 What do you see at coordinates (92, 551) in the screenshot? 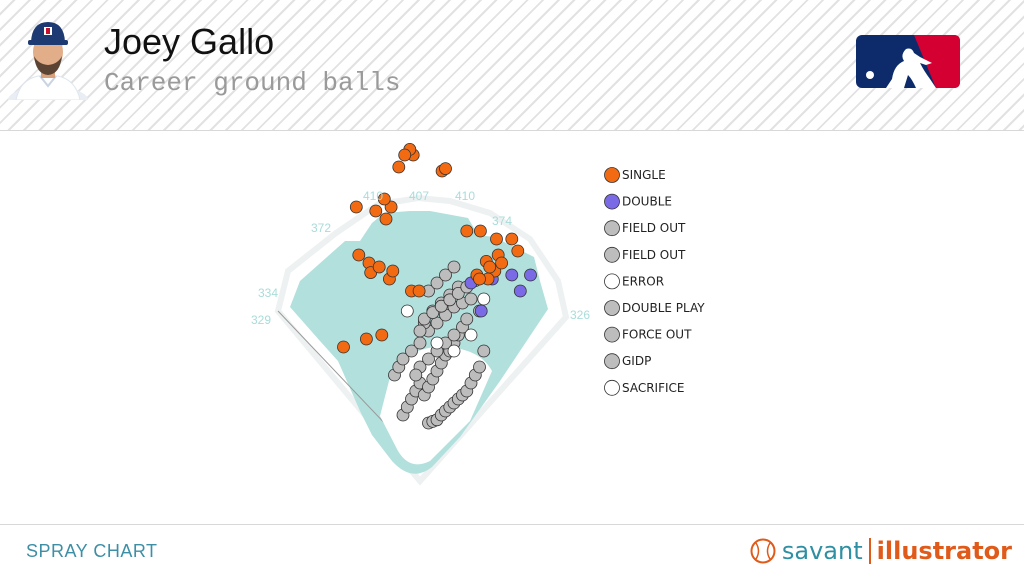
I see `footer-label: SPRAY CHART` at bounding box center [92, 551].